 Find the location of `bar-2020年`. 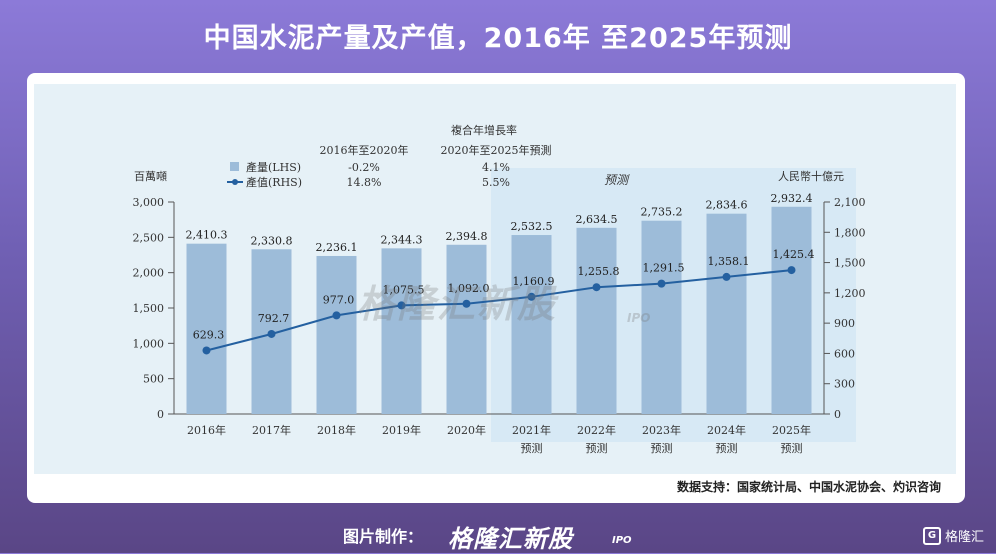

bar-2020年 is located at coordinates (466, 329).